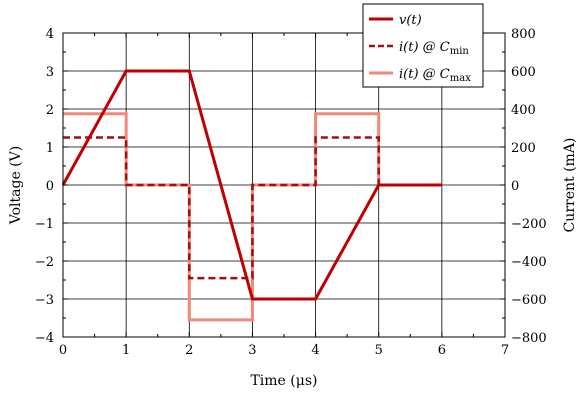 The width and height of the screenshot is (583, 401). I want to click on y-right-tick-label: 800, so click(523, 34).